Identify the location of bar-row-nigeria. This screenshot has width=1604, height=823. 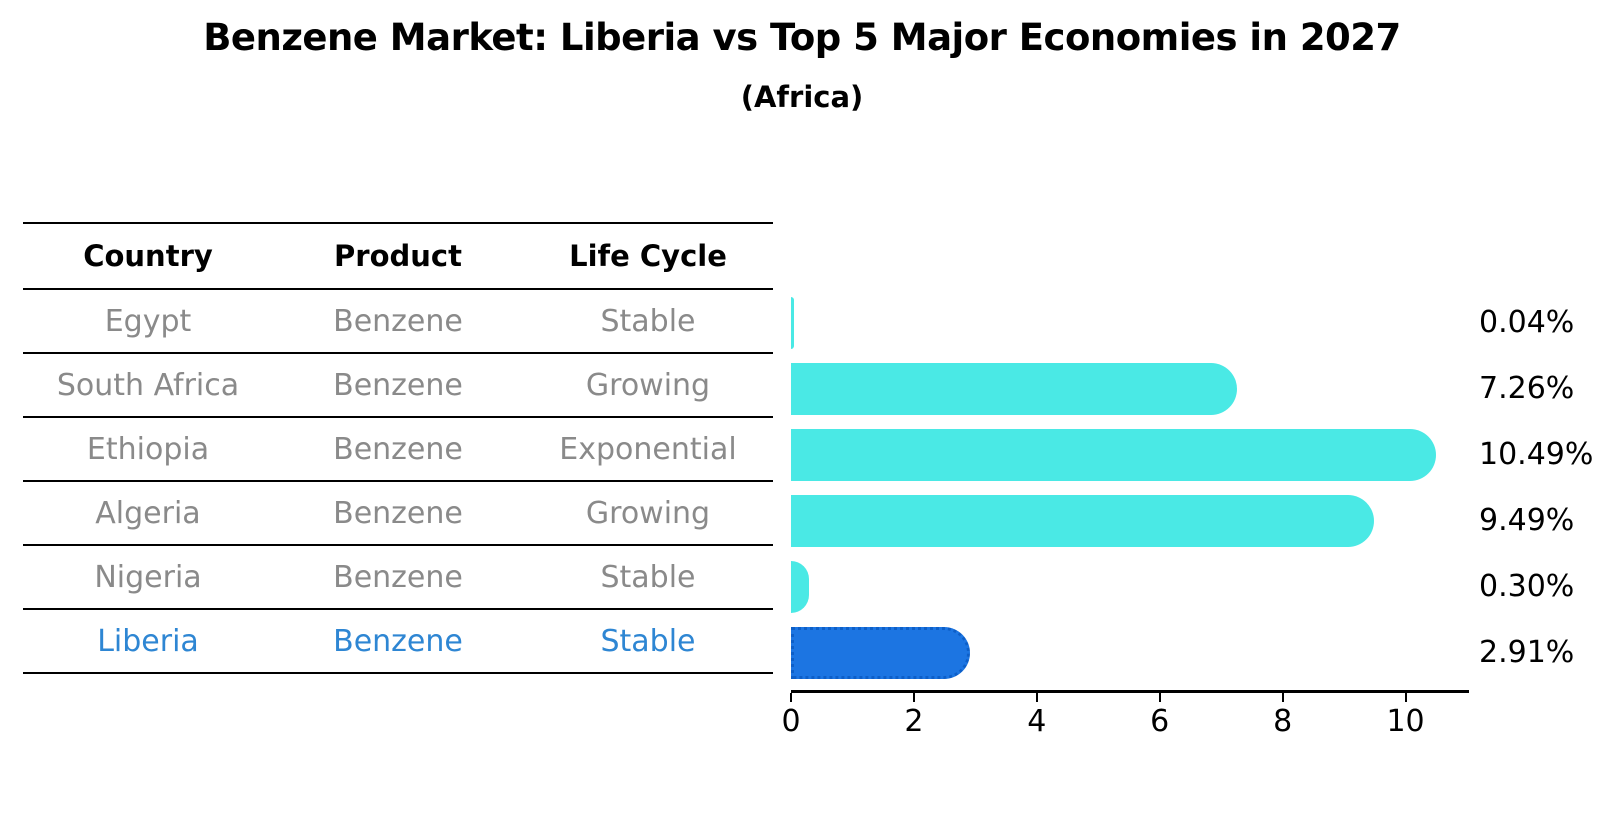
(1129, 587).